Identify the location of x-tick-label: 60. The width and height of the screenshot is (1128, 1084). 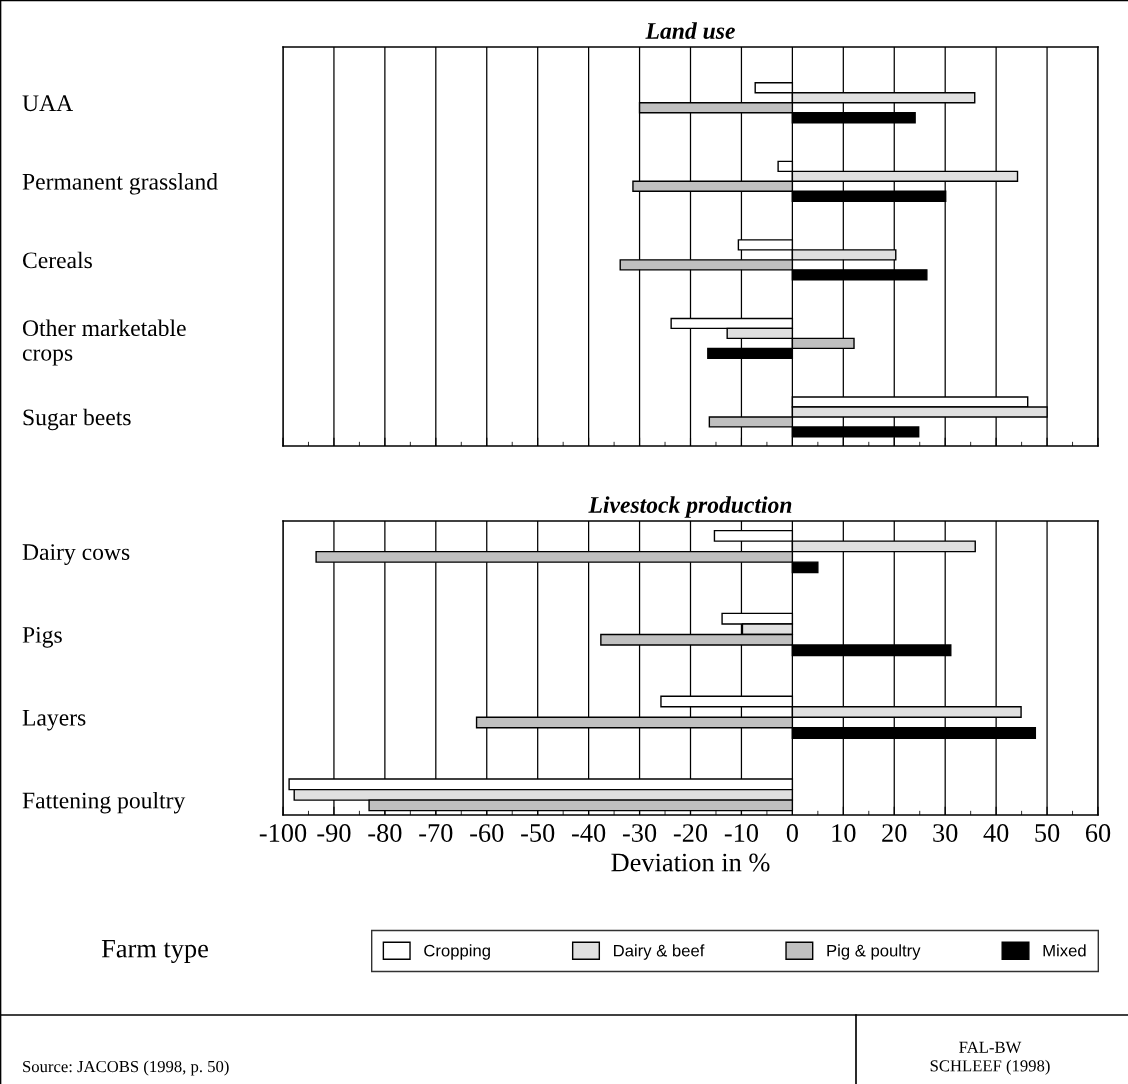
(1098, 833).